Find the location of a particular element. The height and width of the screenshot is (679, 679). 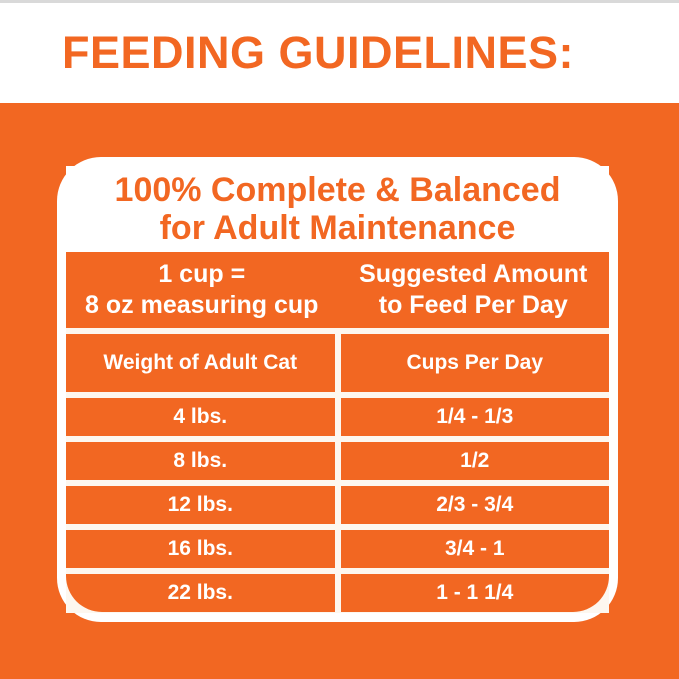

column-header-weight: Weight of Adult Cat is located at coordinates (200, 363).